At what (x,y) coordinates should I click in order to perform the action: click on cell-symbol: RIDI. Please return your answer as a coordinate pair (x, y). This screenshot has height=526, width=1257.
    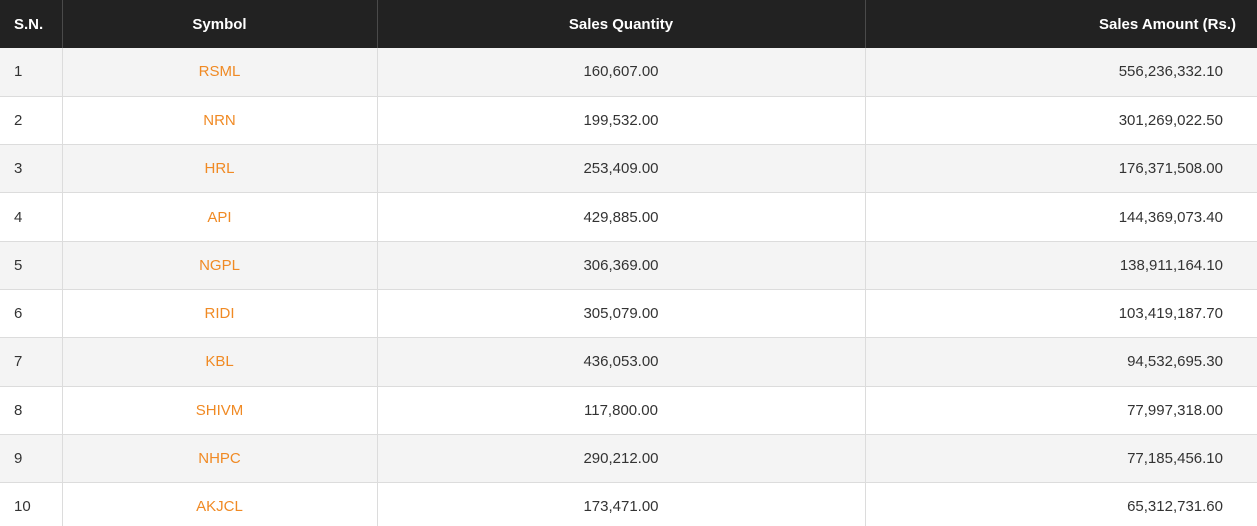
    Looking at the image, I should click on (220, 313).